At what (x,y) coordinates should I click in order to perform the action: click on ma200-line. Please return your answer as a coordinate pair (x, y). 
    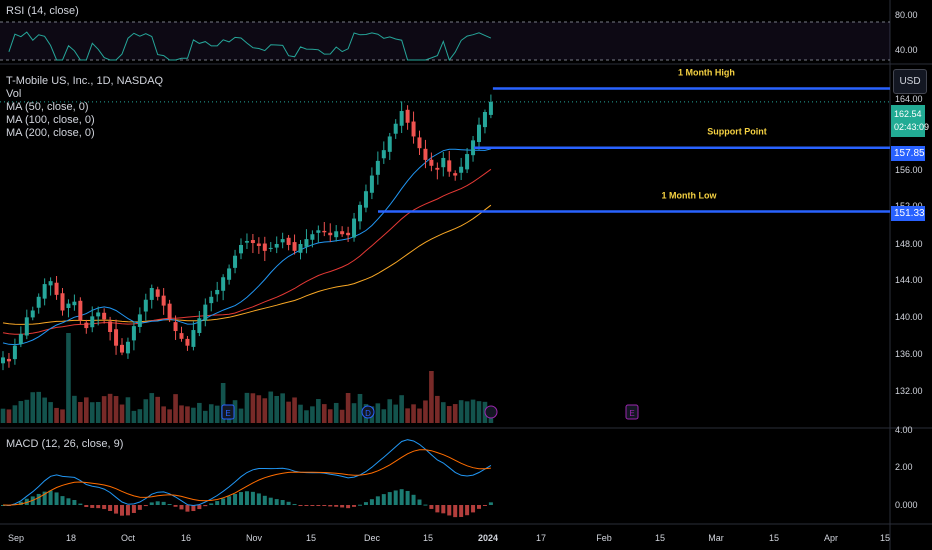
    Looking at the image, I should click on (247, 264).